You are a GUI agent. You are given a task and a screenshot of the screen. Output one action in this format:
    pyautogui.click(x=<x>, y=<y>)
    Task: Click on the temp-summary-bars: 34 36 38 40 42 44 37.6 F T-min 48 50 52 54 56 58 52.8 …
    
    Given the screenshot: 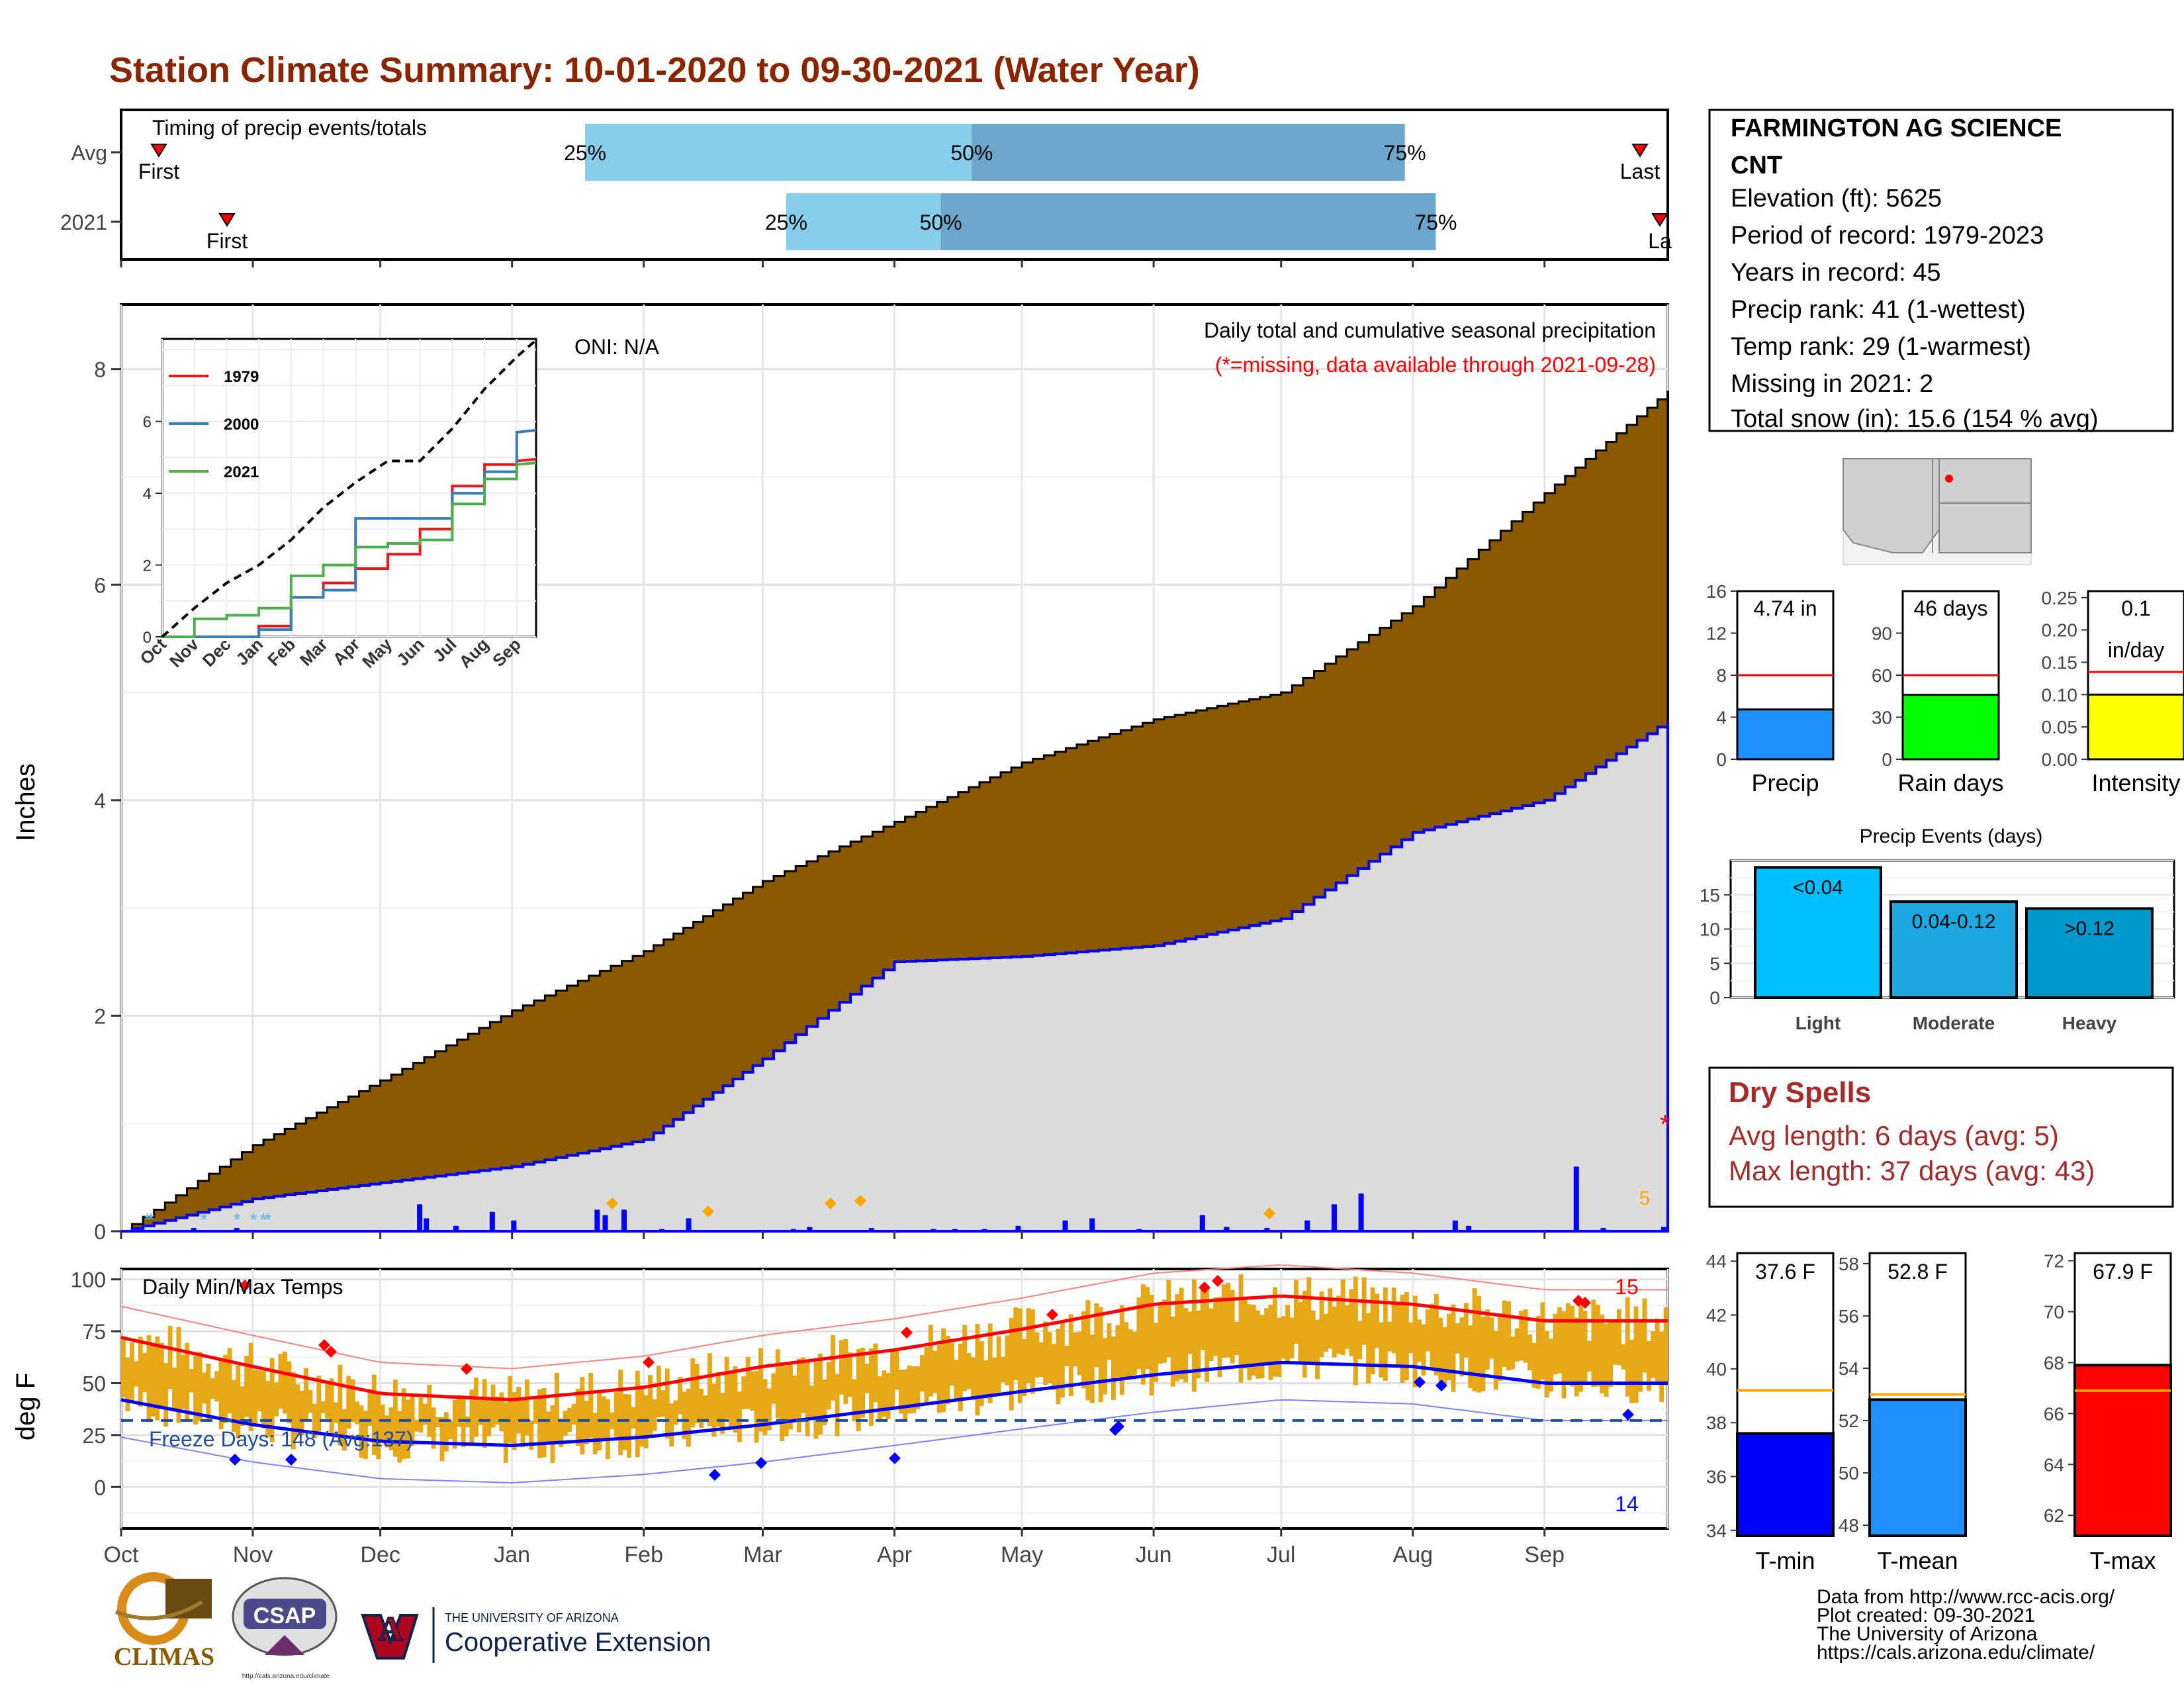 What is the action you would take?
    pyautogui.click(x=1939, y=1412)
    